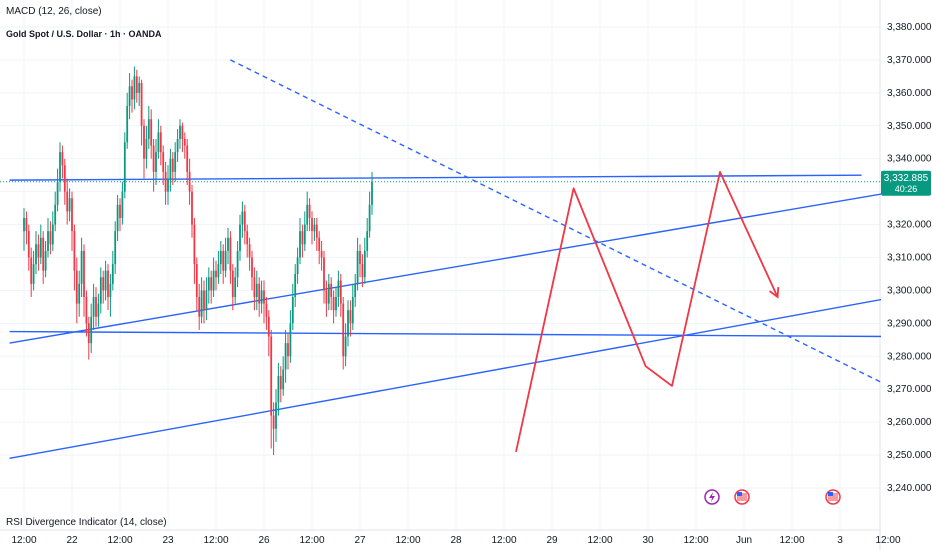  Describe the element at coordinates (909, 455) in the screenshot. I see `price-tick-label: 3,250.000` at that location.